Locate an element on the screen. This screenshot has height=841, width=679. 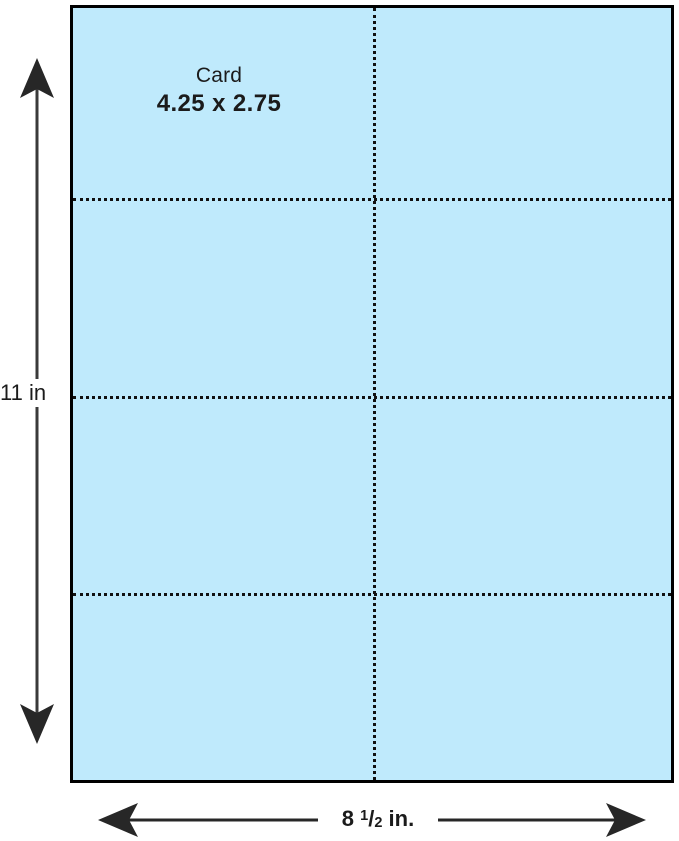
width-fraction-denominator: 2 is located at coordinates (378, 823).